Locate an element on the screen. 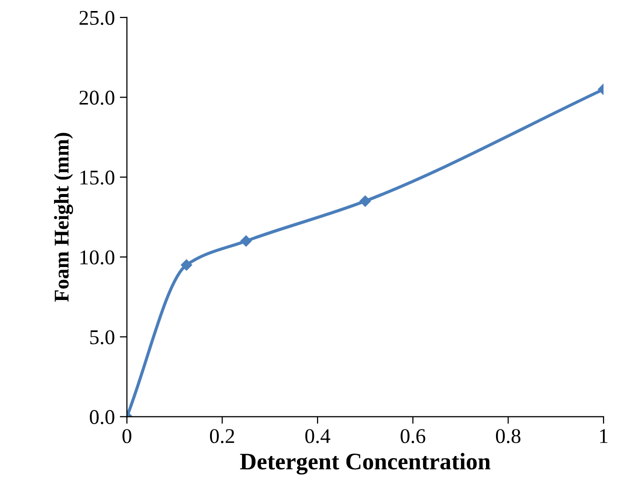 The image size is (619, 499). y-tick-label: 5.0 is located at coordinates (102, 337).